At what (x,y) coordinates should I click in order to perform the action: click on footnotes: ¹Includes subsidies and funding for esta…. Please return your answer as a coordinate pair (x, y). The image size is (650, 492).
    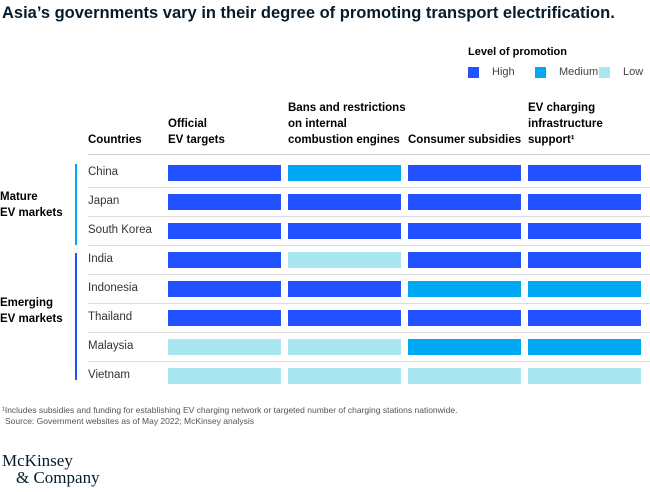
    Looking at the image, I should click on (230, 416).